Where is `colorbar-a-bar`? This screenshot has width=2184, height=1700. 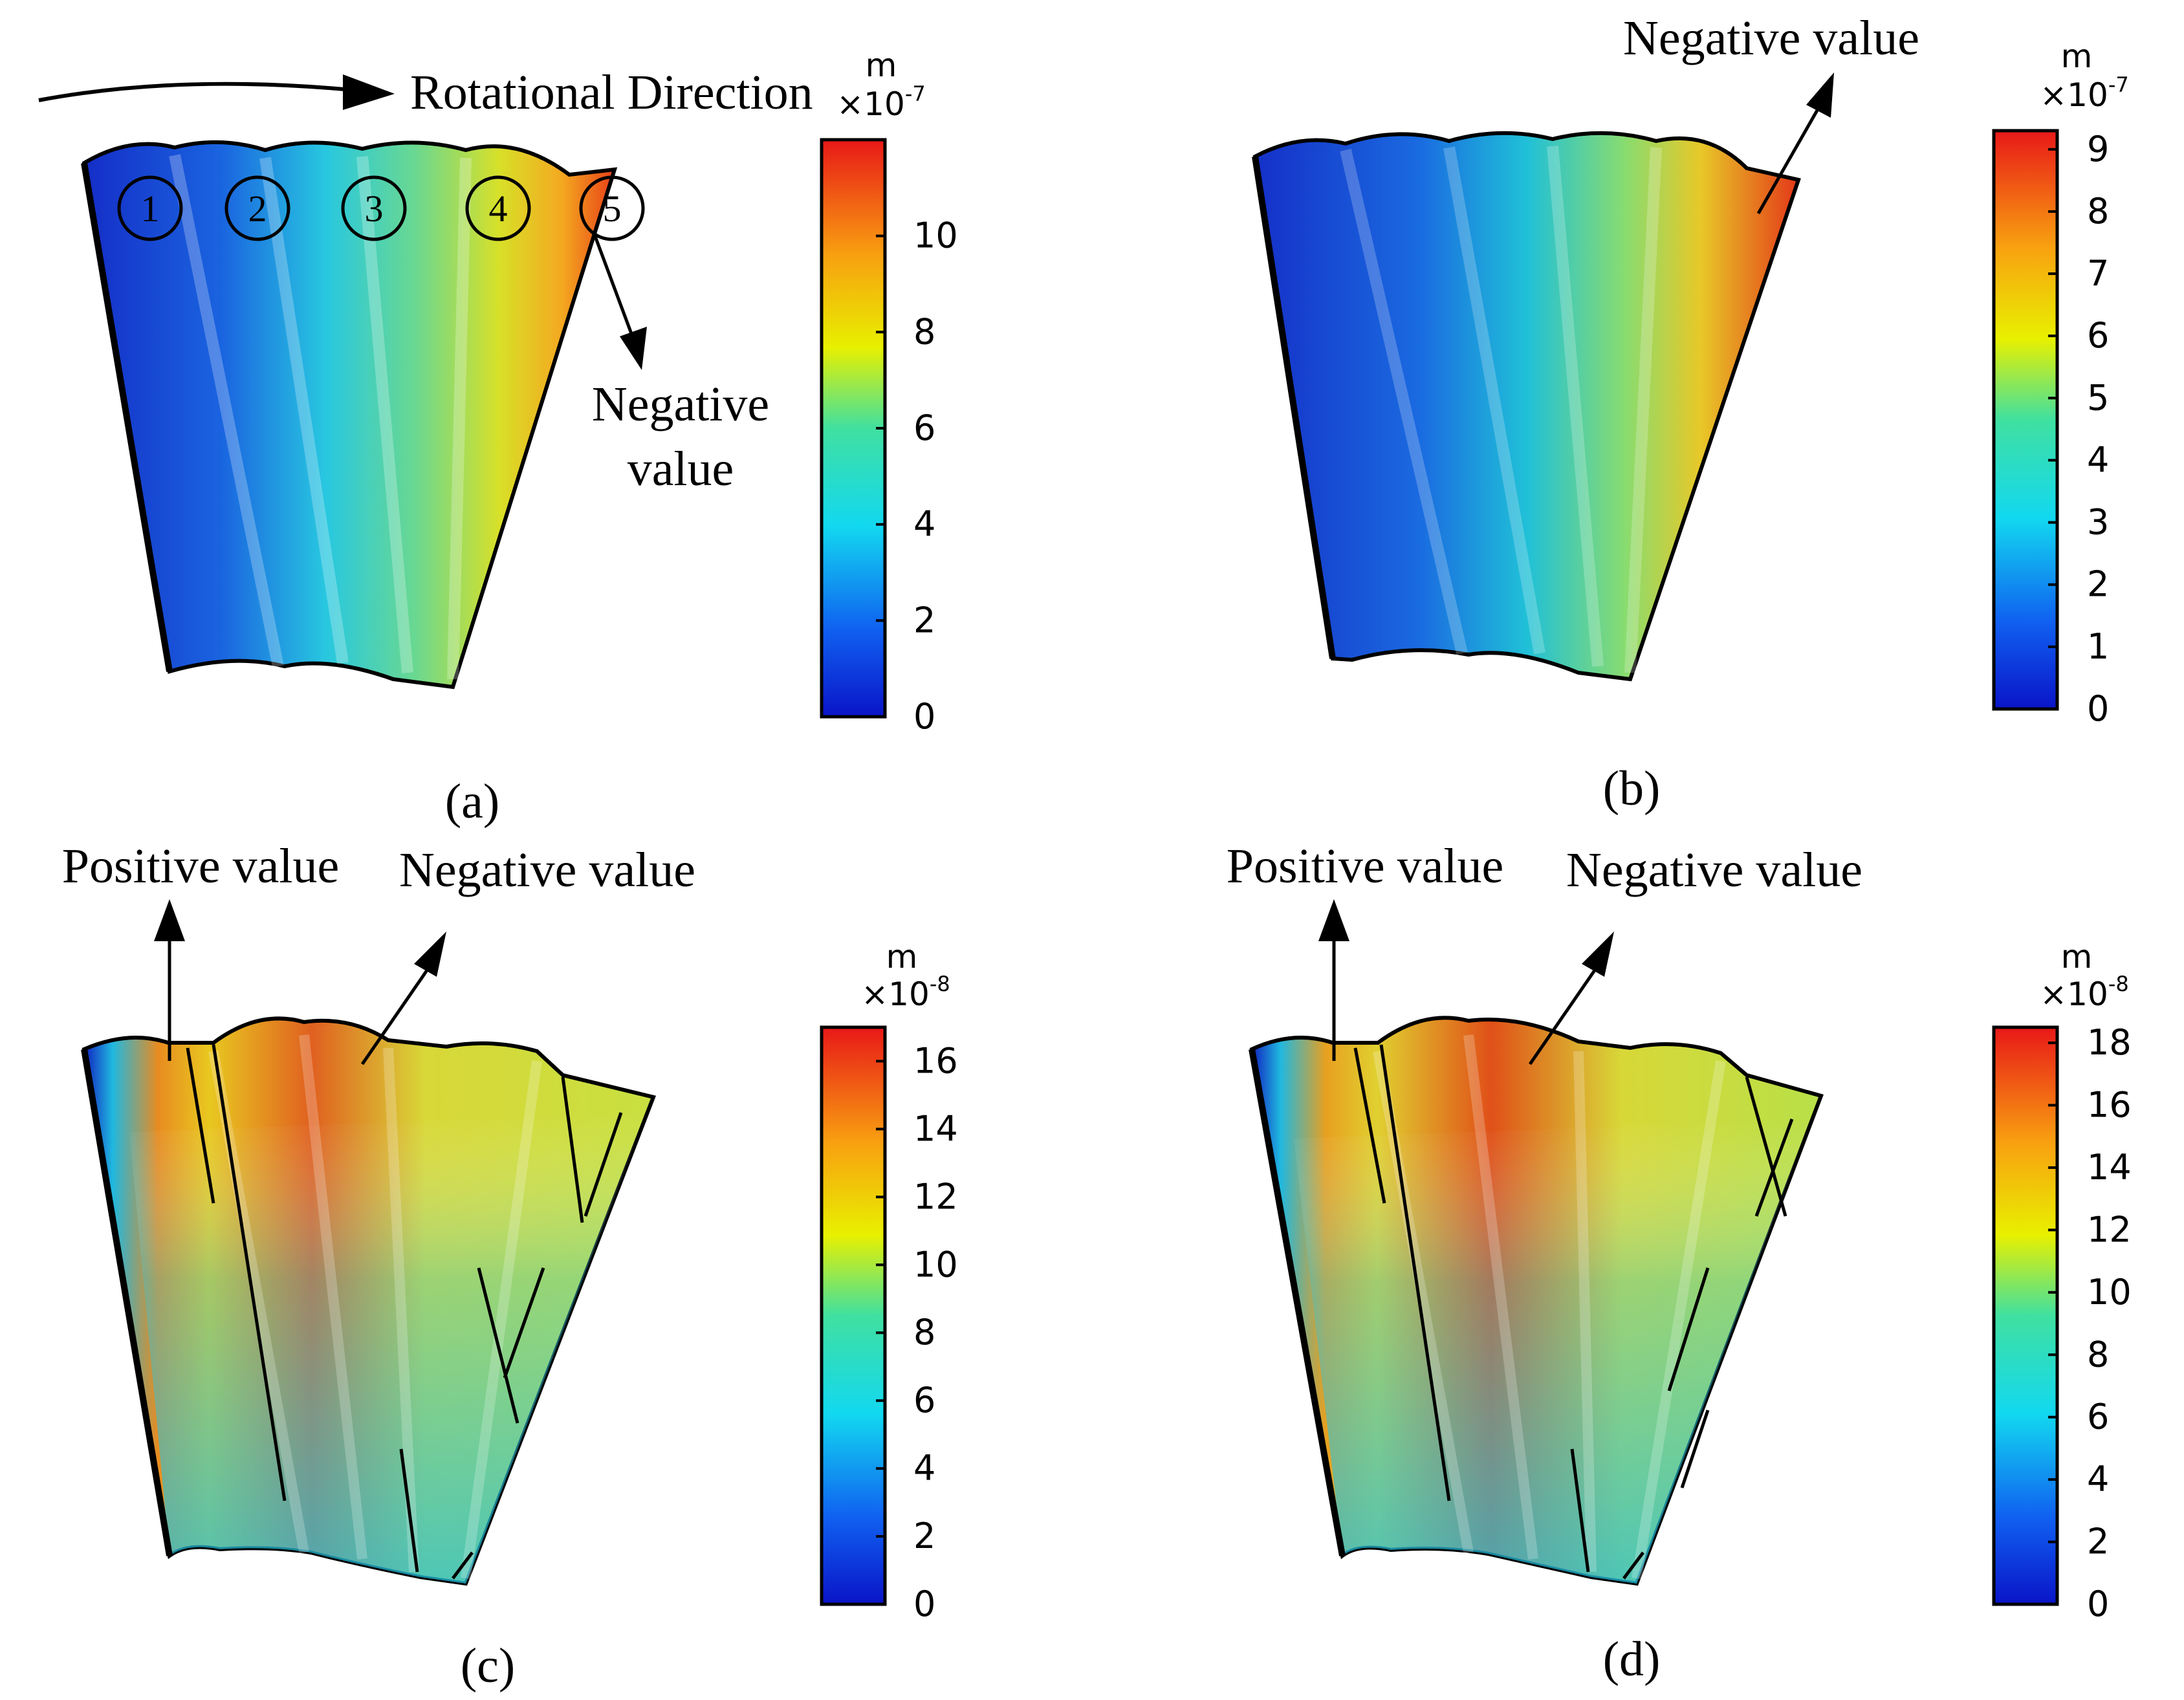 colorbar-a-bar is located at coordinates (853, 428).